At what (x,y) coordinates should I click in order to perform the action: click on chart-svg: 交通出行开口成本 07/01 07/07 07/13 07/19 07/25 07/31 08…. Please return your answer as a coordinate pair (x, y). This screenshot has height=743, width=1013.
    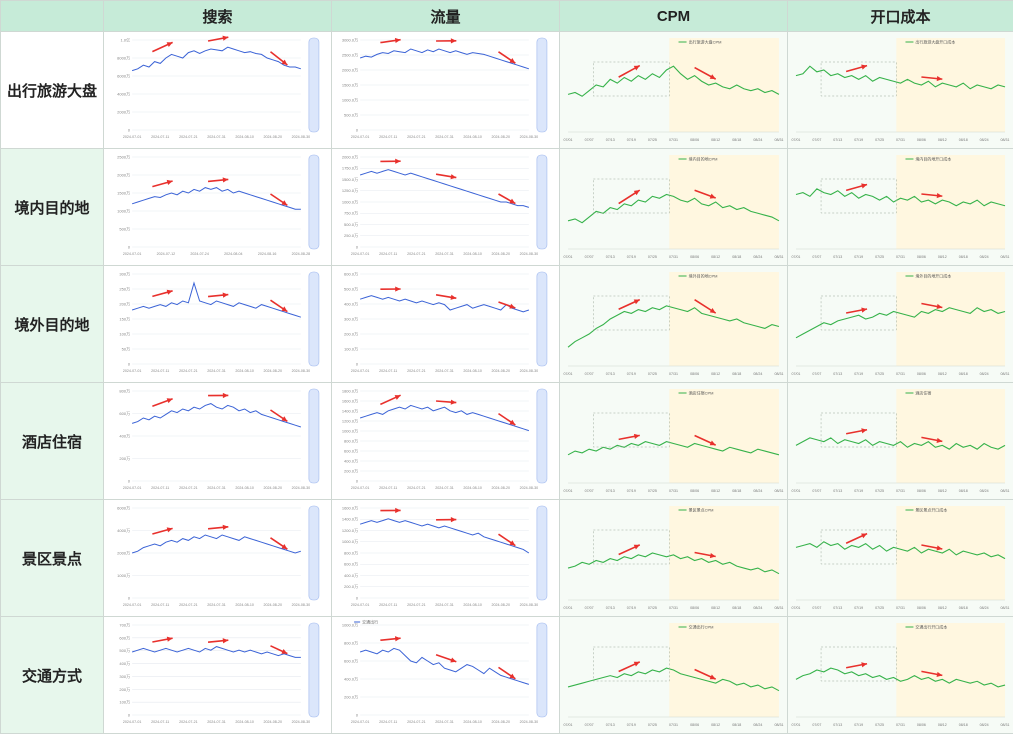
    Looking at the image, I should click on (900, 675).